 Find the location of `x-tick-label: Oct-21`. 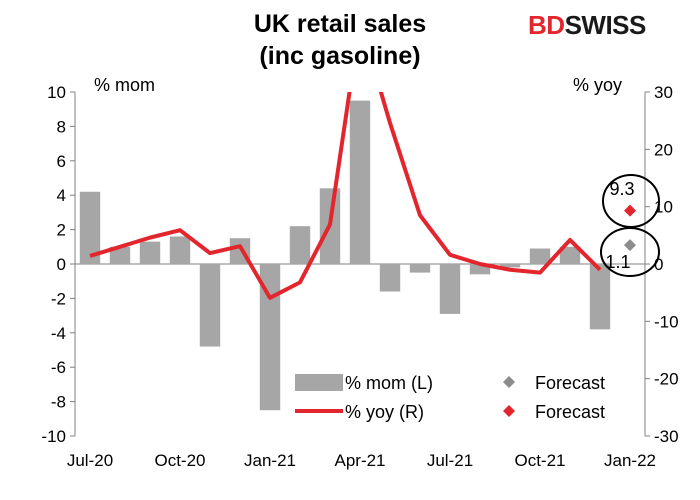

x-tick-label: Oct-21 is located at coordinates (539, 460).